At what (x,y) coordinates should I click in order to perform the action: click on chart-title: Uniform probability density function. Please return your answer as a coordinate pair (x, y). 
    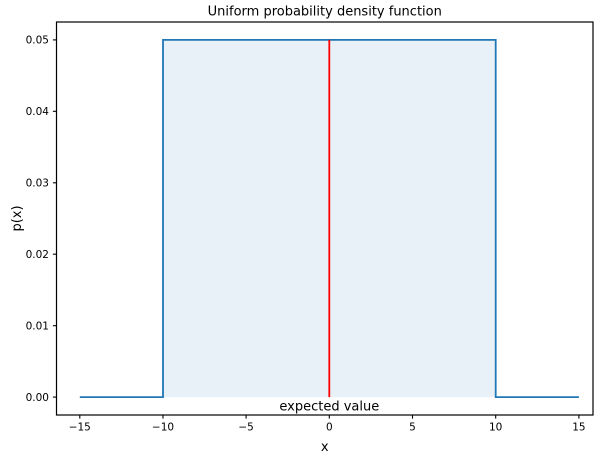
    Looking at the image, I should click on (325, 12).